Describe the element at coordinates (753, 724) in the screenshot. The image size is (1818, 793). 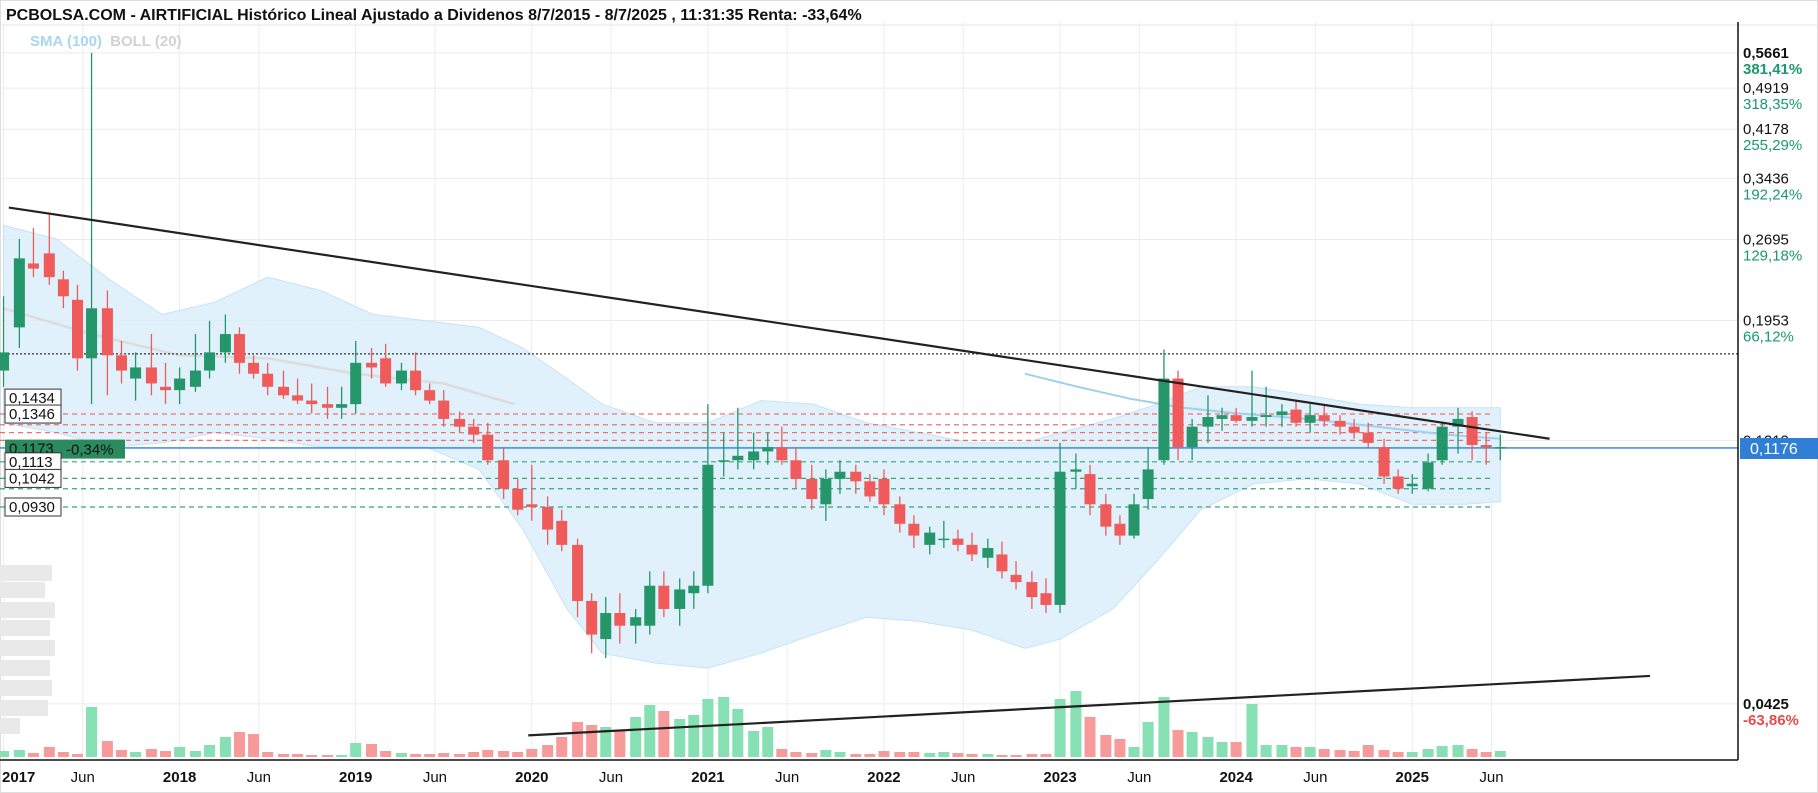
I see `volume-bars` at that location.